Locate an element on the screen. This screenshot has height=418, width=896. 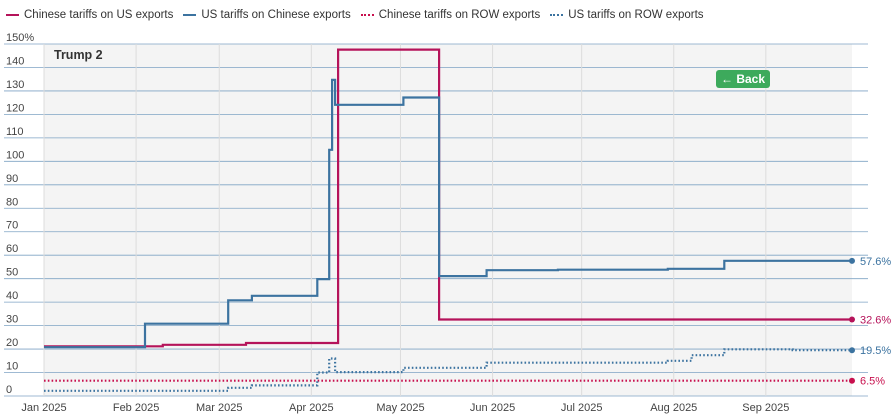
legend-item: Chinese tariffs on US exports is located at coordinates (89, 15).